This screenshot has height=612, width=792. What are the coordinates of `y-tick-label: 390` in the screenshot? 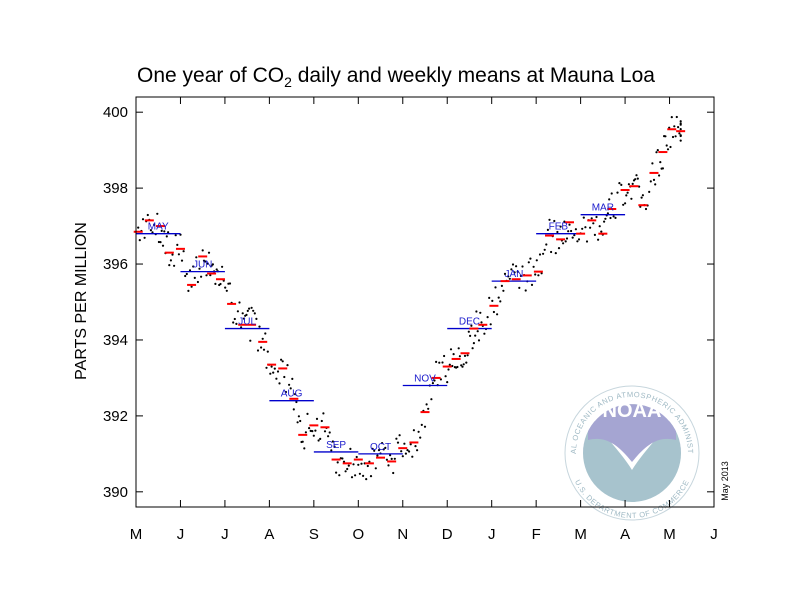 It's located at (115, 492).